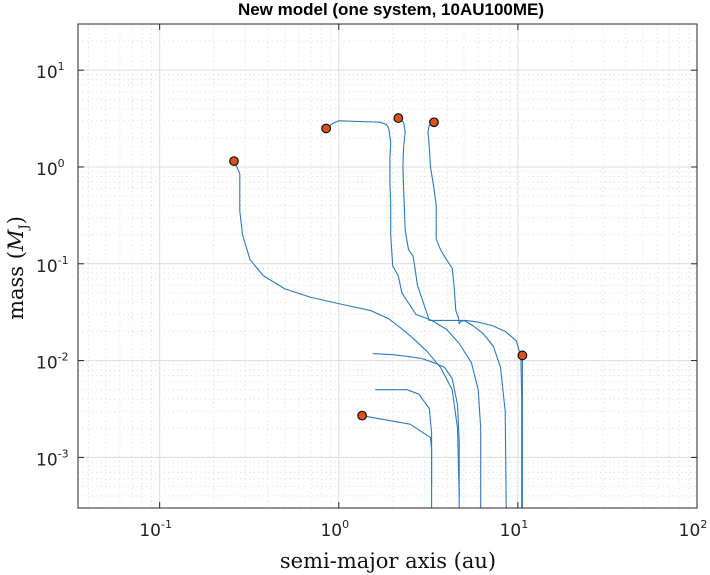 This screenshot has width=710, height=575. I want to click on chart-title: New model (one system, 10AU100ME), so click(391, 9).